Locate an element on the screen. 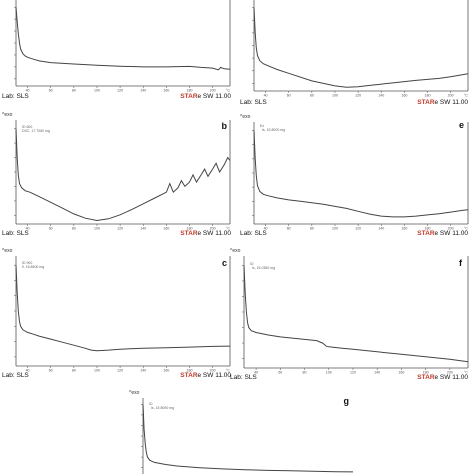 Image resolution: width=474 pixels, height=474 pixels. panel-g: ^exo g ID Is, 15.8090 mg is located at coordinates (242, 432).